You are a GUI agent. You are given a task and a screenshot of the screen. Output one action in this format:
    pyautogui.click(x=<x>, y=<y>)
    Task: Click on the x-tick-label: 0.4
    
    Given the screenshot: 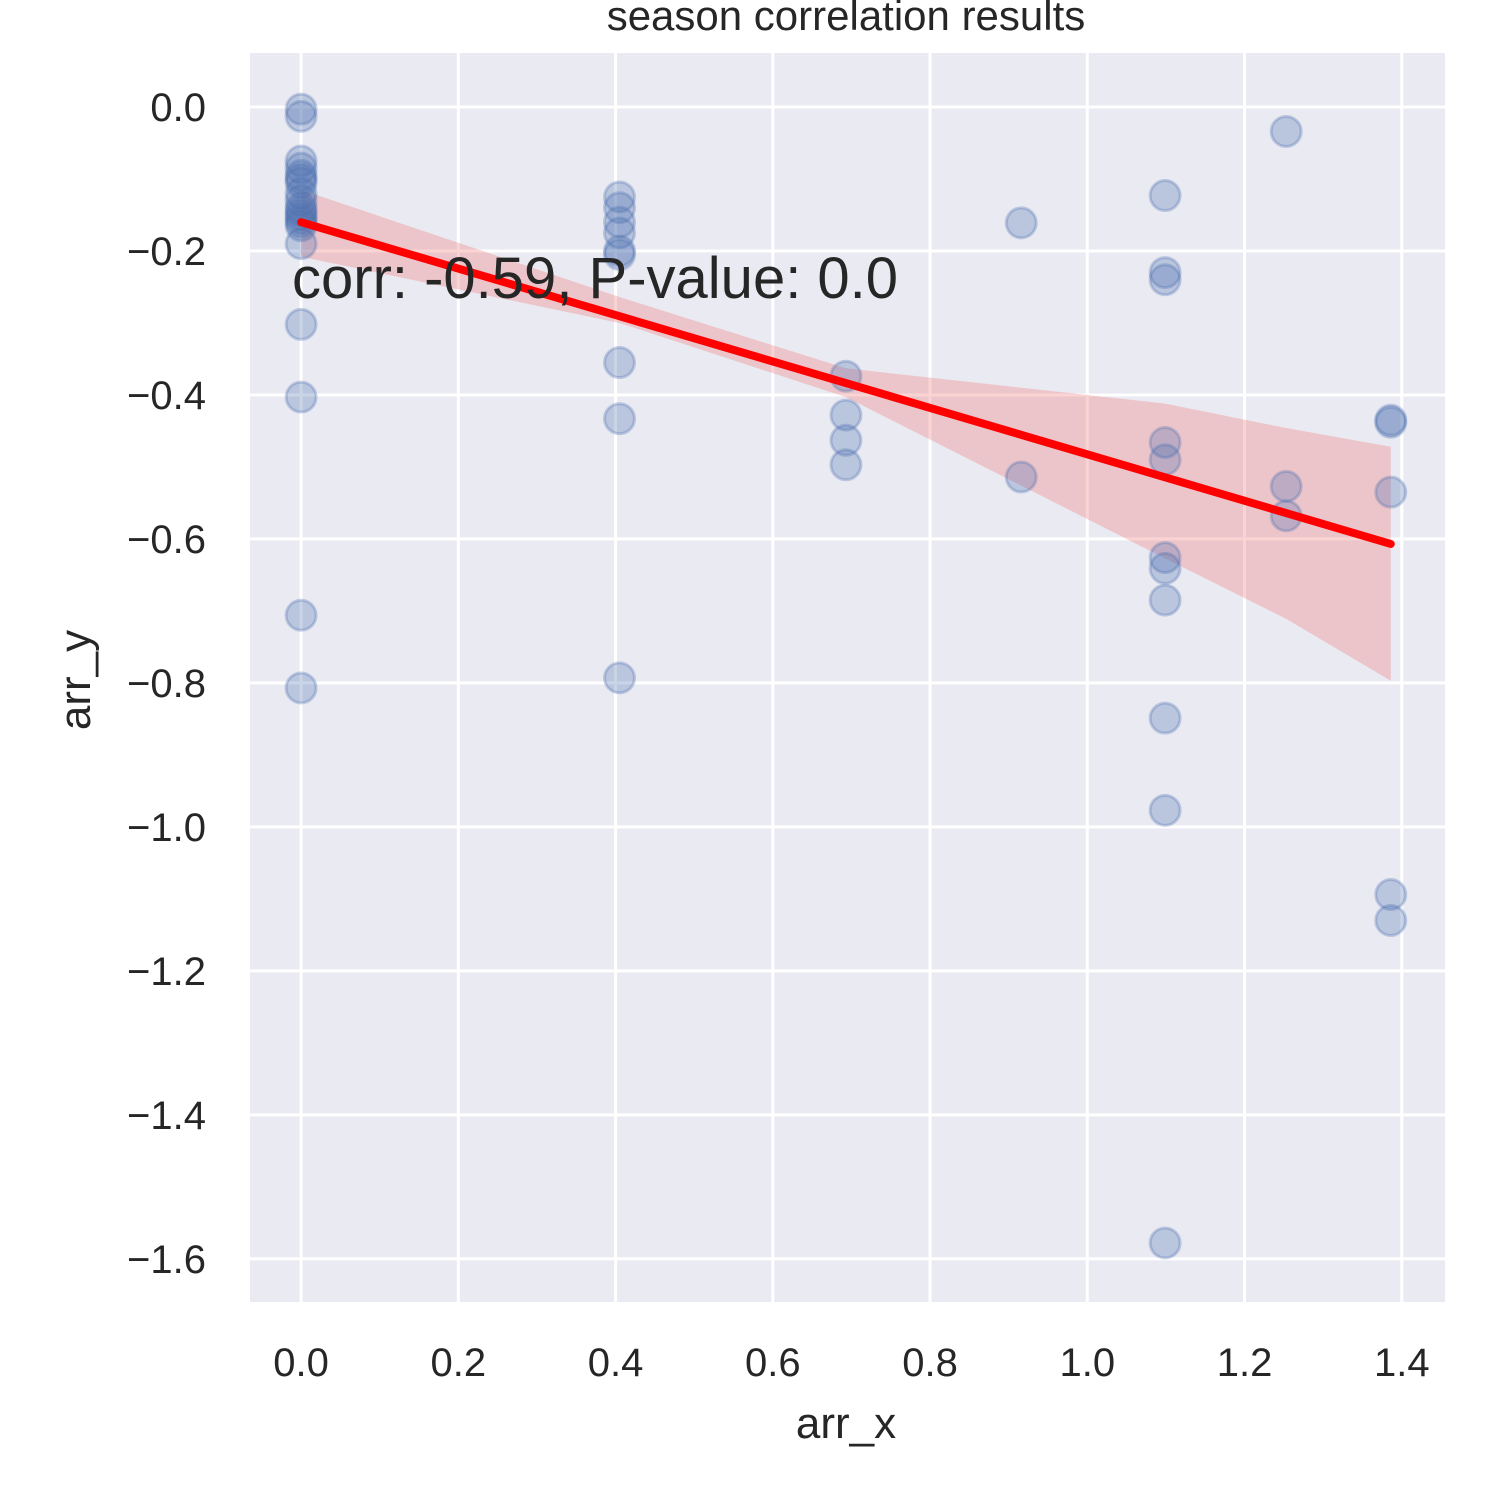 What is the action you would take?
    pyautogui.click(x=616, y=1363)
    